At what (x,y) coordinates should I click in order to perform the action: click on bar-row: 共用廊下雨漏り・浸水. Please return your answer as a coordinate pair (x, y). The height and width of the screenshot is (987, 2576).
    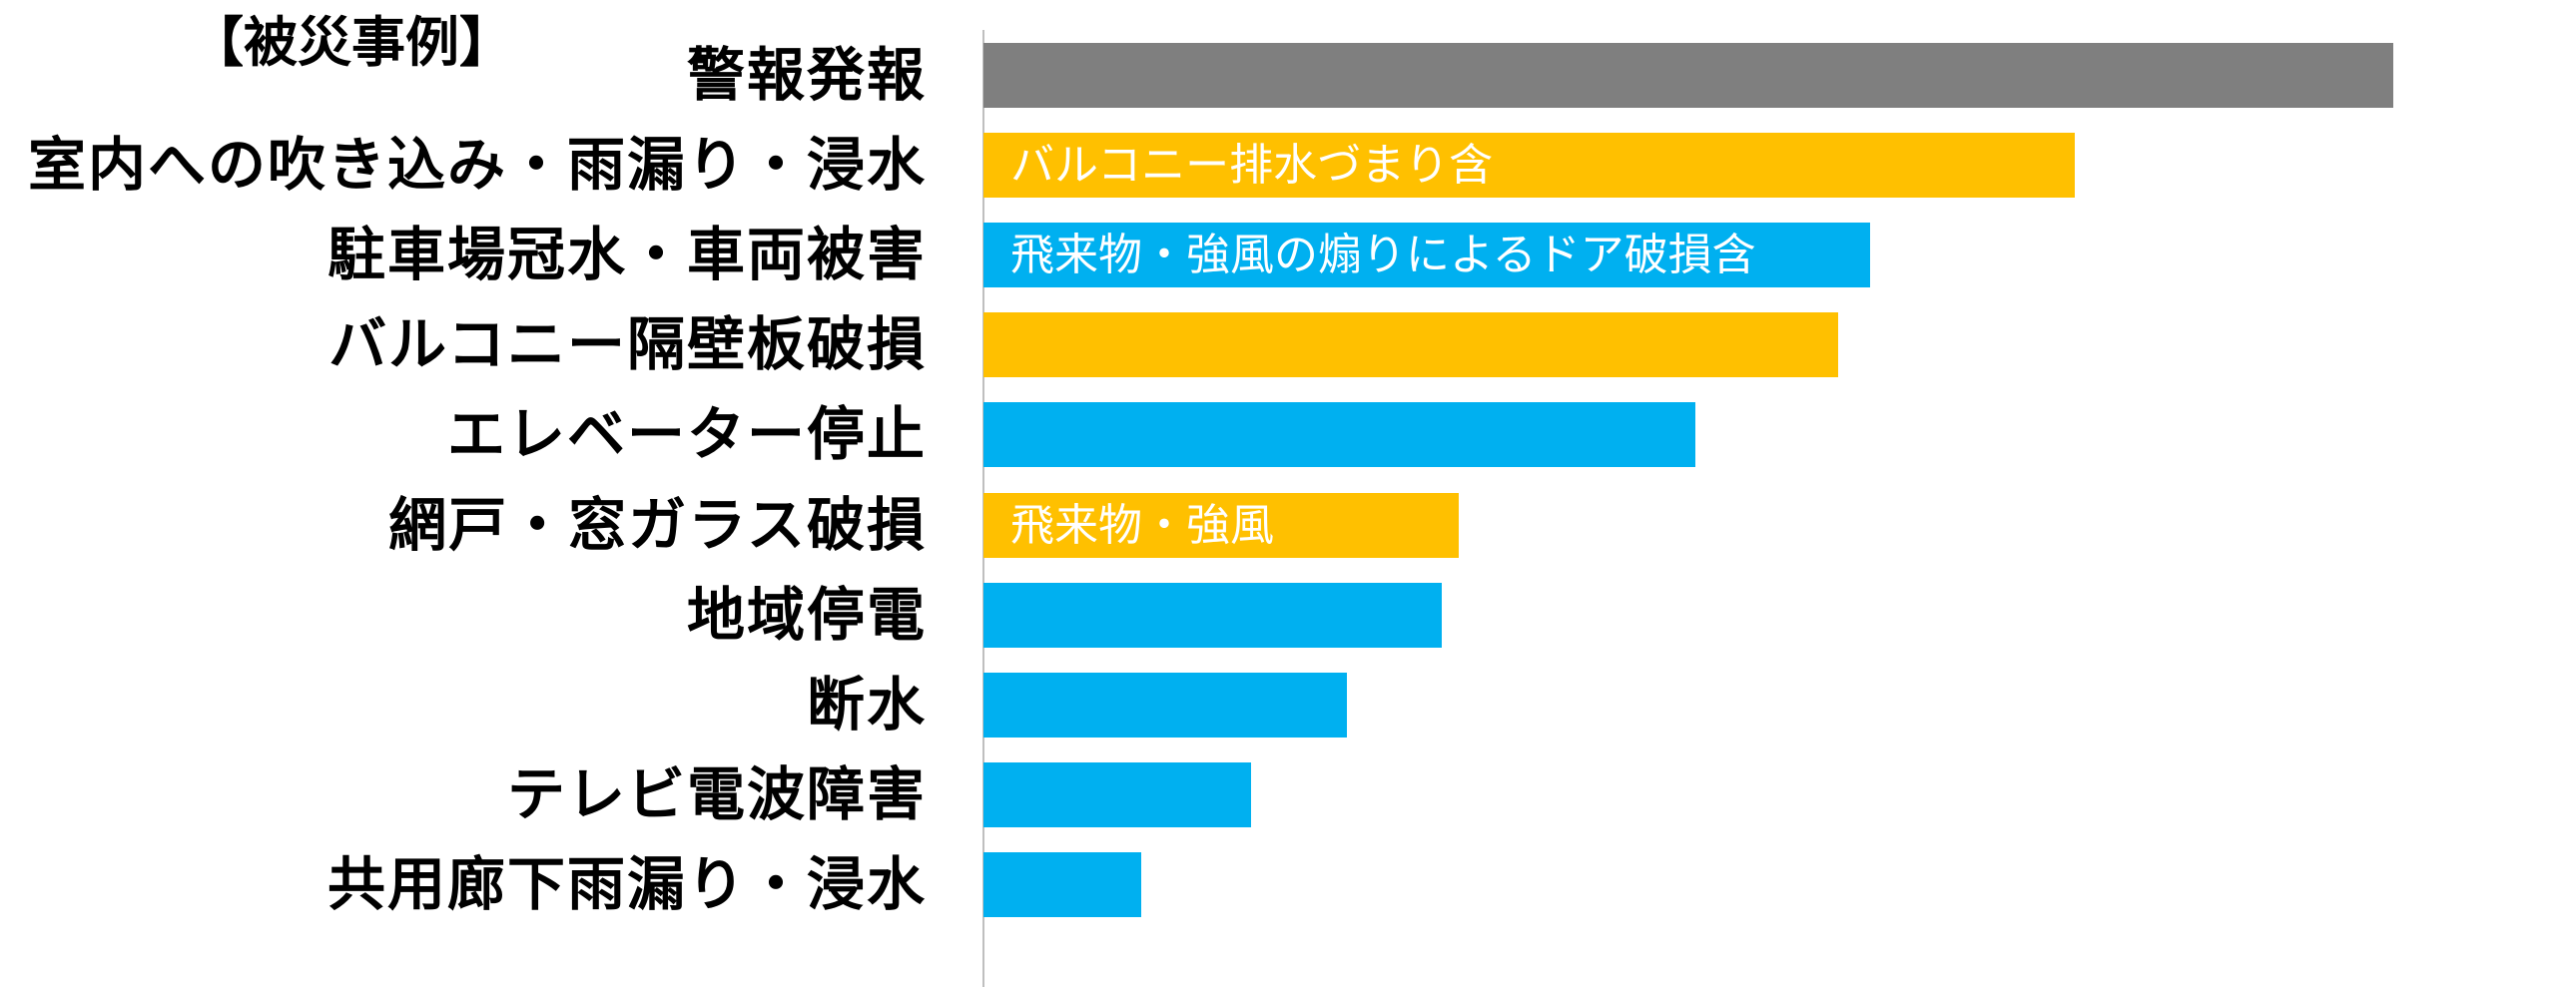
    Looking at the image, I should click on (1288, 884).